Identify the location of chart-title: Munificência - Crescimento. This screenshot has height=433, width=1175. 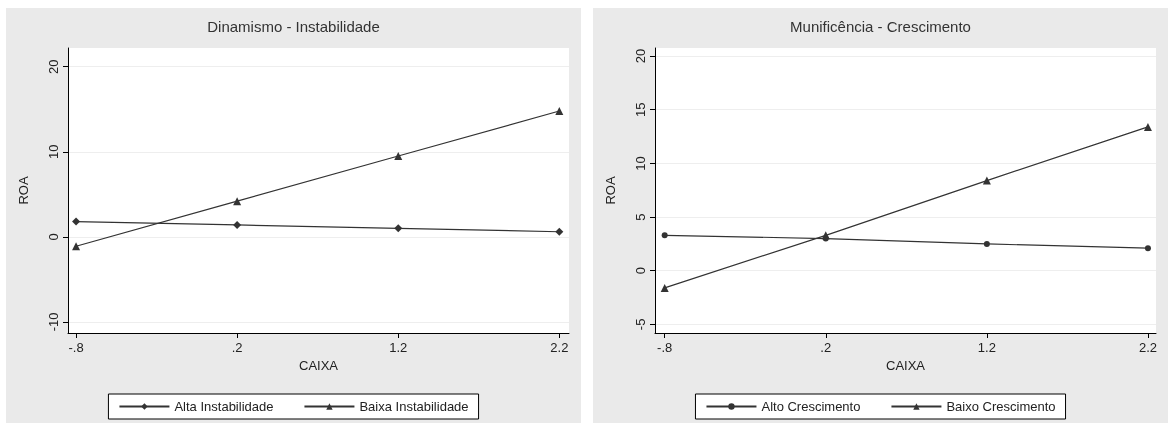
(880, 26).